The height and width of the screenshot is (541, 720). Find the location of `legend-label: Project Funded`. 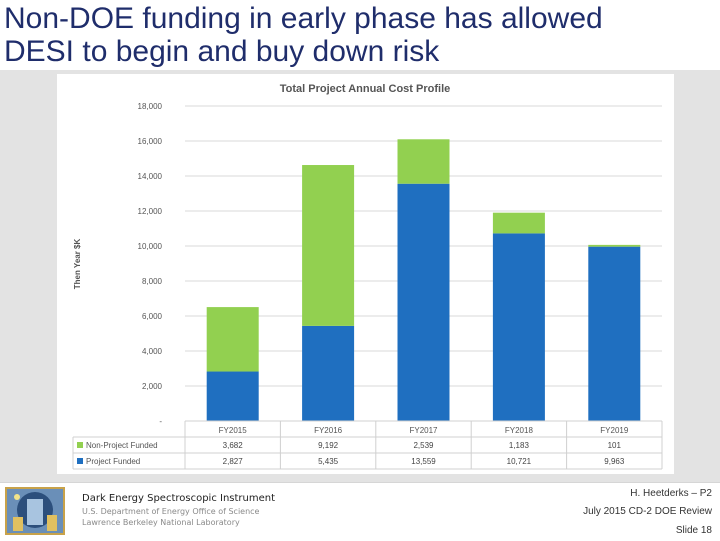

legend-label: Project Funded is located at coordinates (113, 461).